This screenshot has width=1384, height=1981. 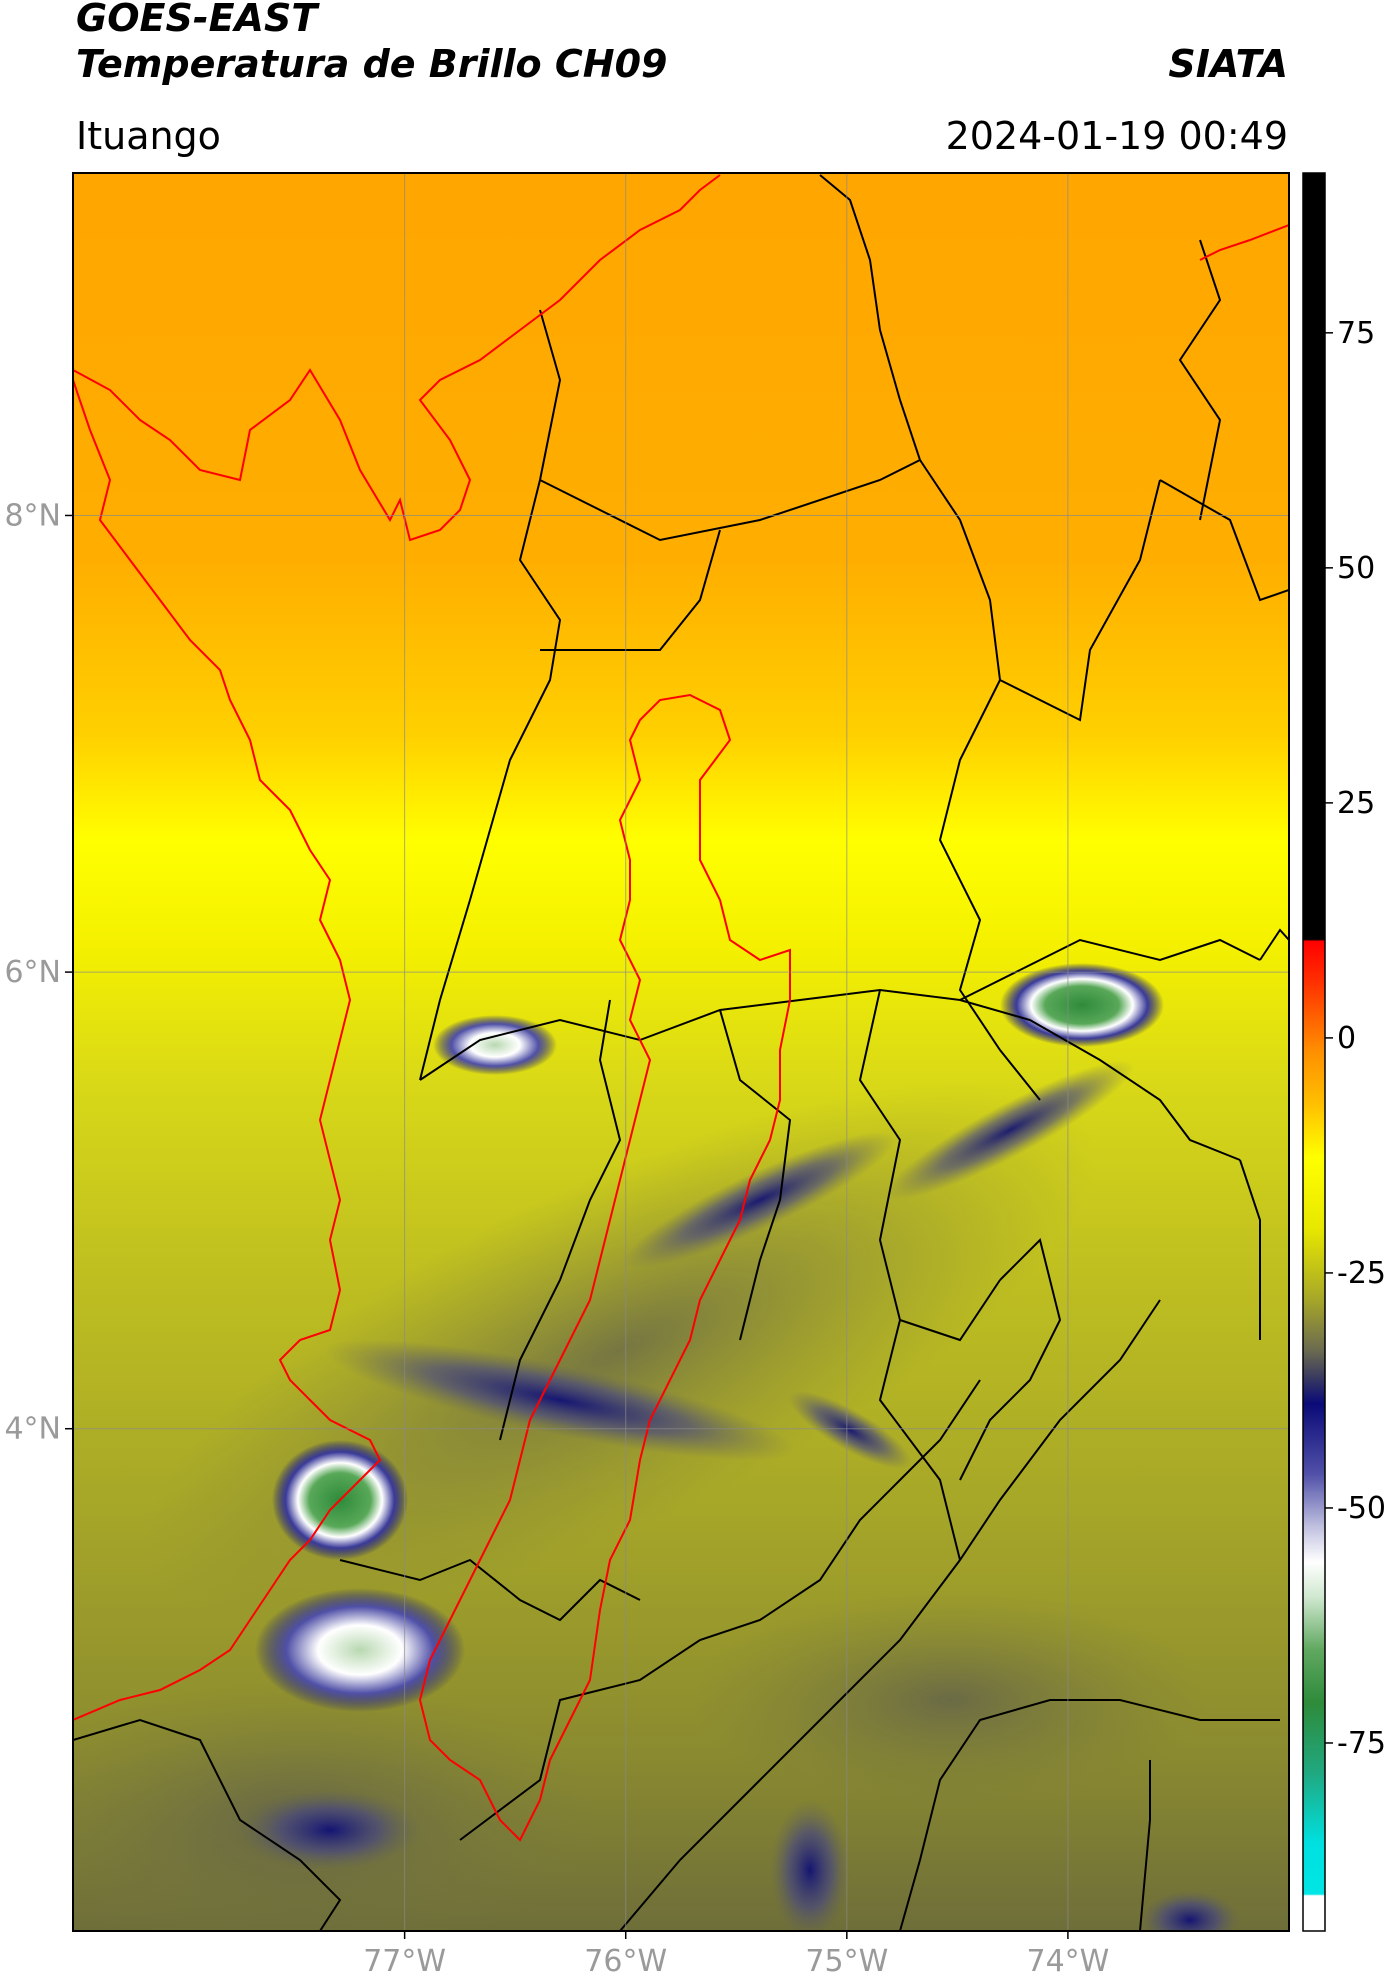 What do you see at coordinates (1067, 1961) in the screenshot?
I see `lon-tick-label-3: 74°W` at bounding box center [1067, 1961].